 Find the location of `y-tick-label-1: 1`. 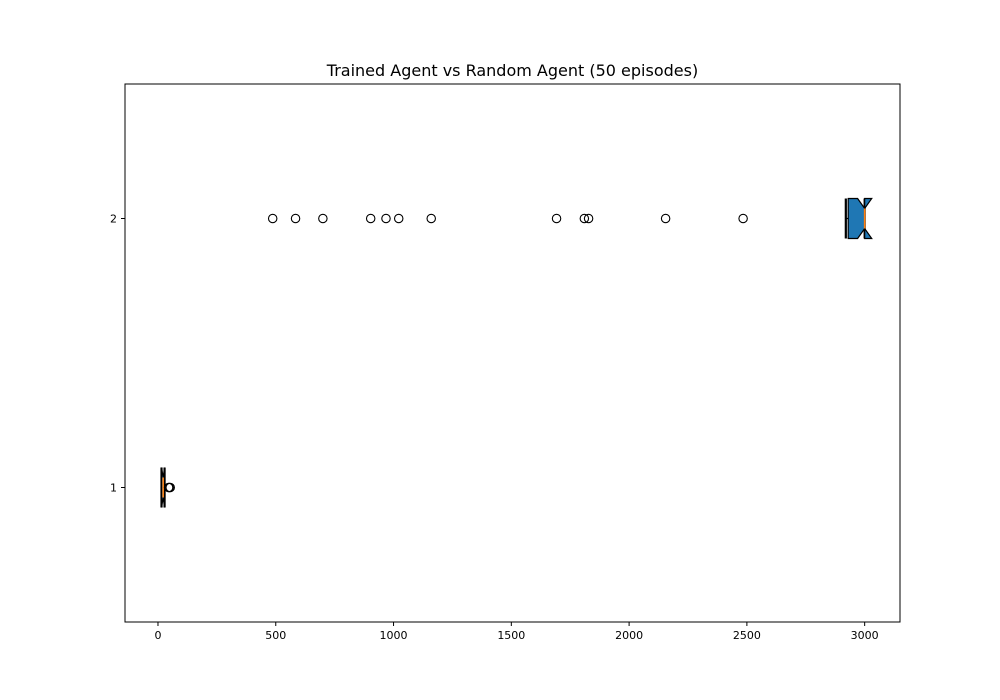

y-tick-label-1: 1 is located at coordinates (113, 488).